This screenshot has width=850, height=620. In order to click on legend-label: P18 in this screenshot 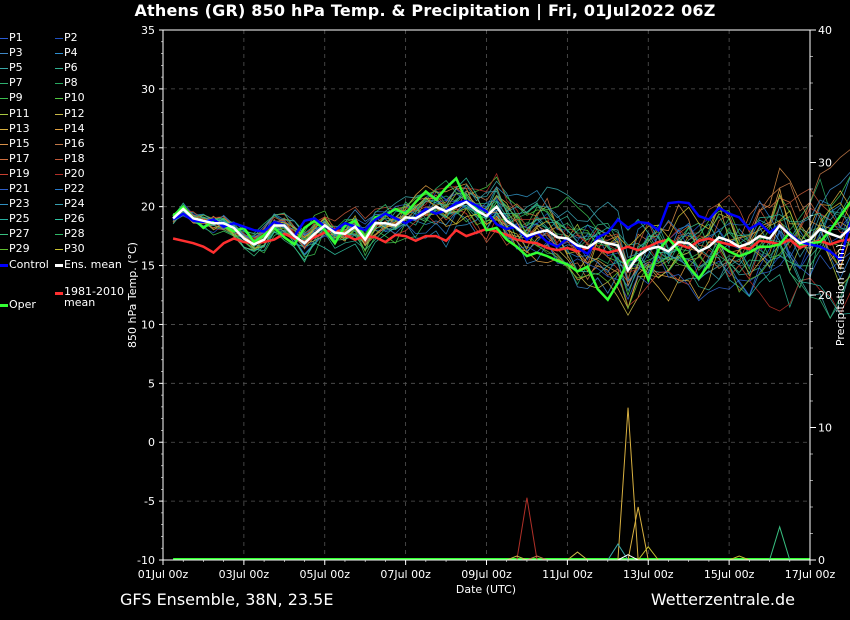, I will do `click(74, 158)`.